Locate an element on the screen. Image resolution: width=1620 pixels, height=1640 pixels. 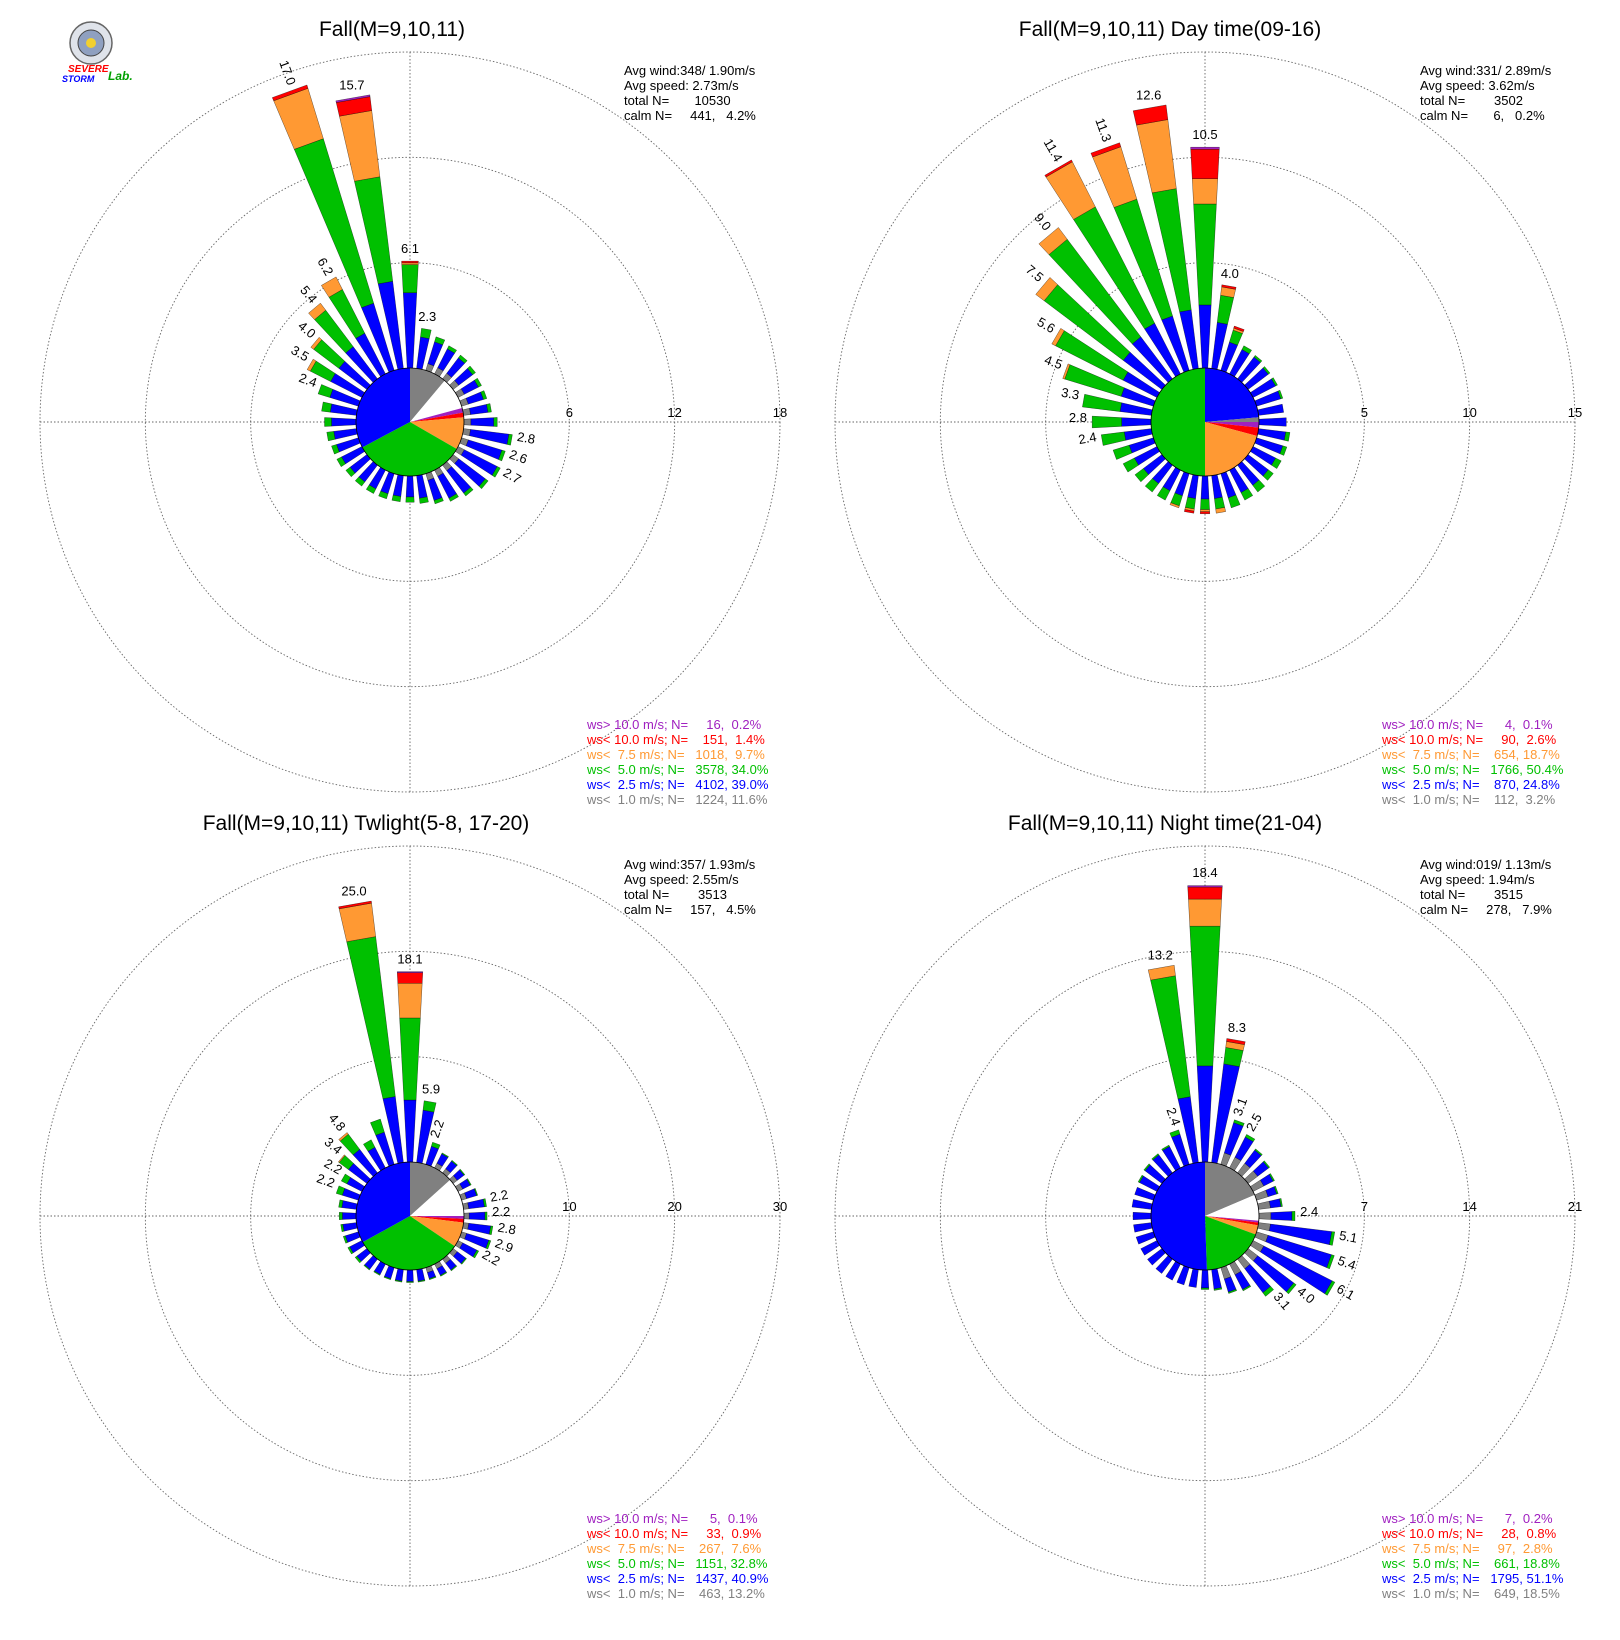
bar-value-label: 11.4 is located at coordinates (1053, 150).